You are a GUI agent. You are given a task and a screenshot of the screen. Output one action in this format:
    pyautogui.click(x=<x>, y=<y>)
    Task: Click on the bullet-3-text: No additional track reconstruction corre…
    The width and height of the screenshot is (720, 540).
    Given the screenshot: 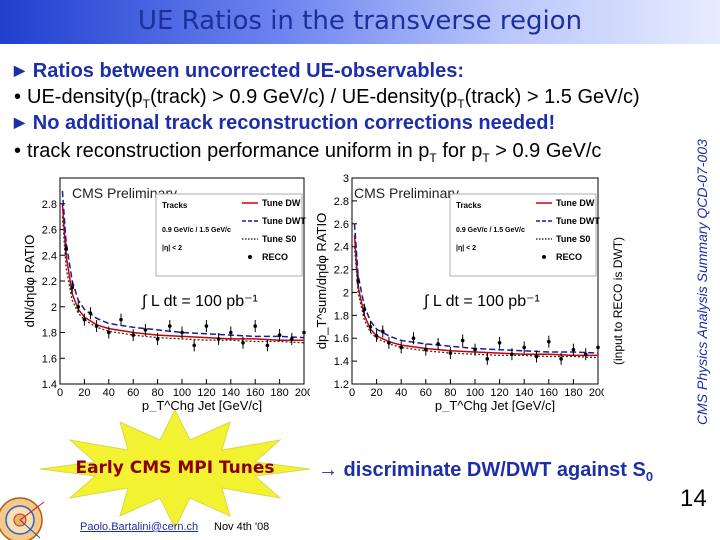 What is the action you would take?
    pyautogui.click(x=294, y=123)
    